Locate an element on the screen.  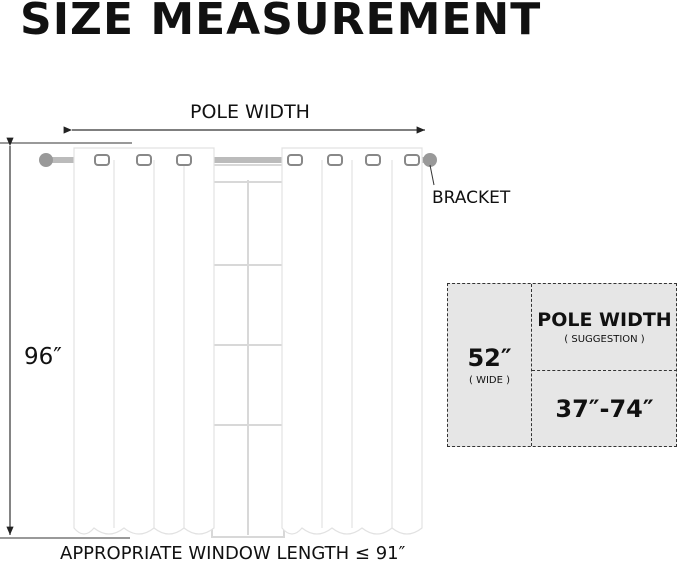
range-cell: 37″-74″ is located at coordinates (604, 408).